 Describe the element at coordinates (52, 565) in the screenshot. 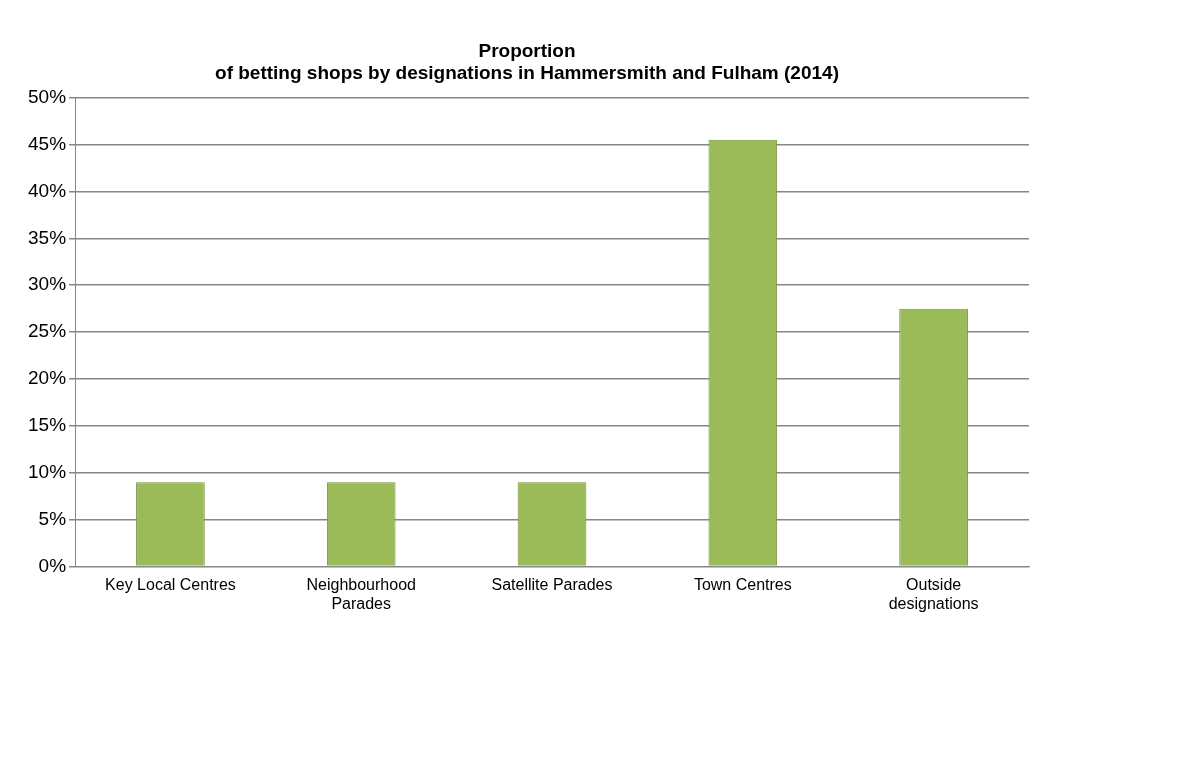

I see `y-tick-label: 0%` at that location.